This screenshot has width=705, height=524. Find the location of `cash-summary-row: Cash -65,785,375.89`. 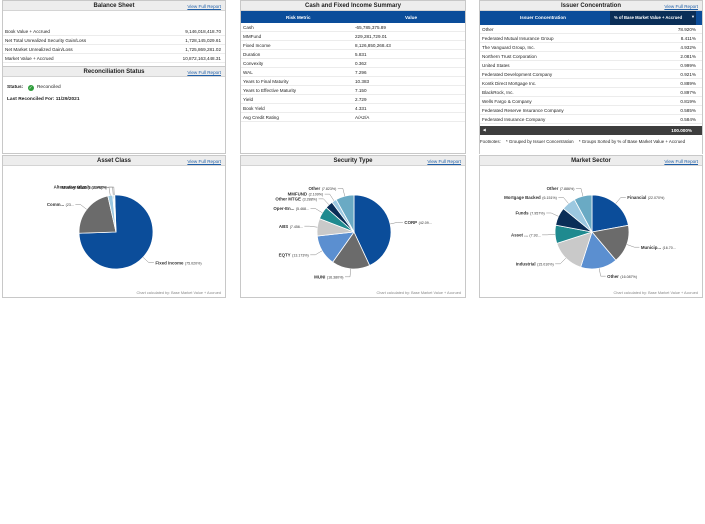

cash-summary-row: Cash -65,785,375.89 is located at coordinates (353, 27).